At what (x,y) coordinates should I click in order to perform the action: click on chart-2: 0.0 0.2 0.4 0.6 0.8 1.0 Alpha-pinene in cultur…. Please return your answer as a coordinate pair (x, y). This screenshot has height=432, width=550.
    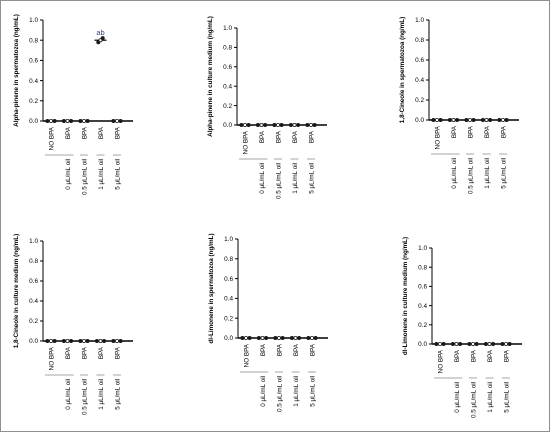
    Looking at the image, I should click on (267, 107).